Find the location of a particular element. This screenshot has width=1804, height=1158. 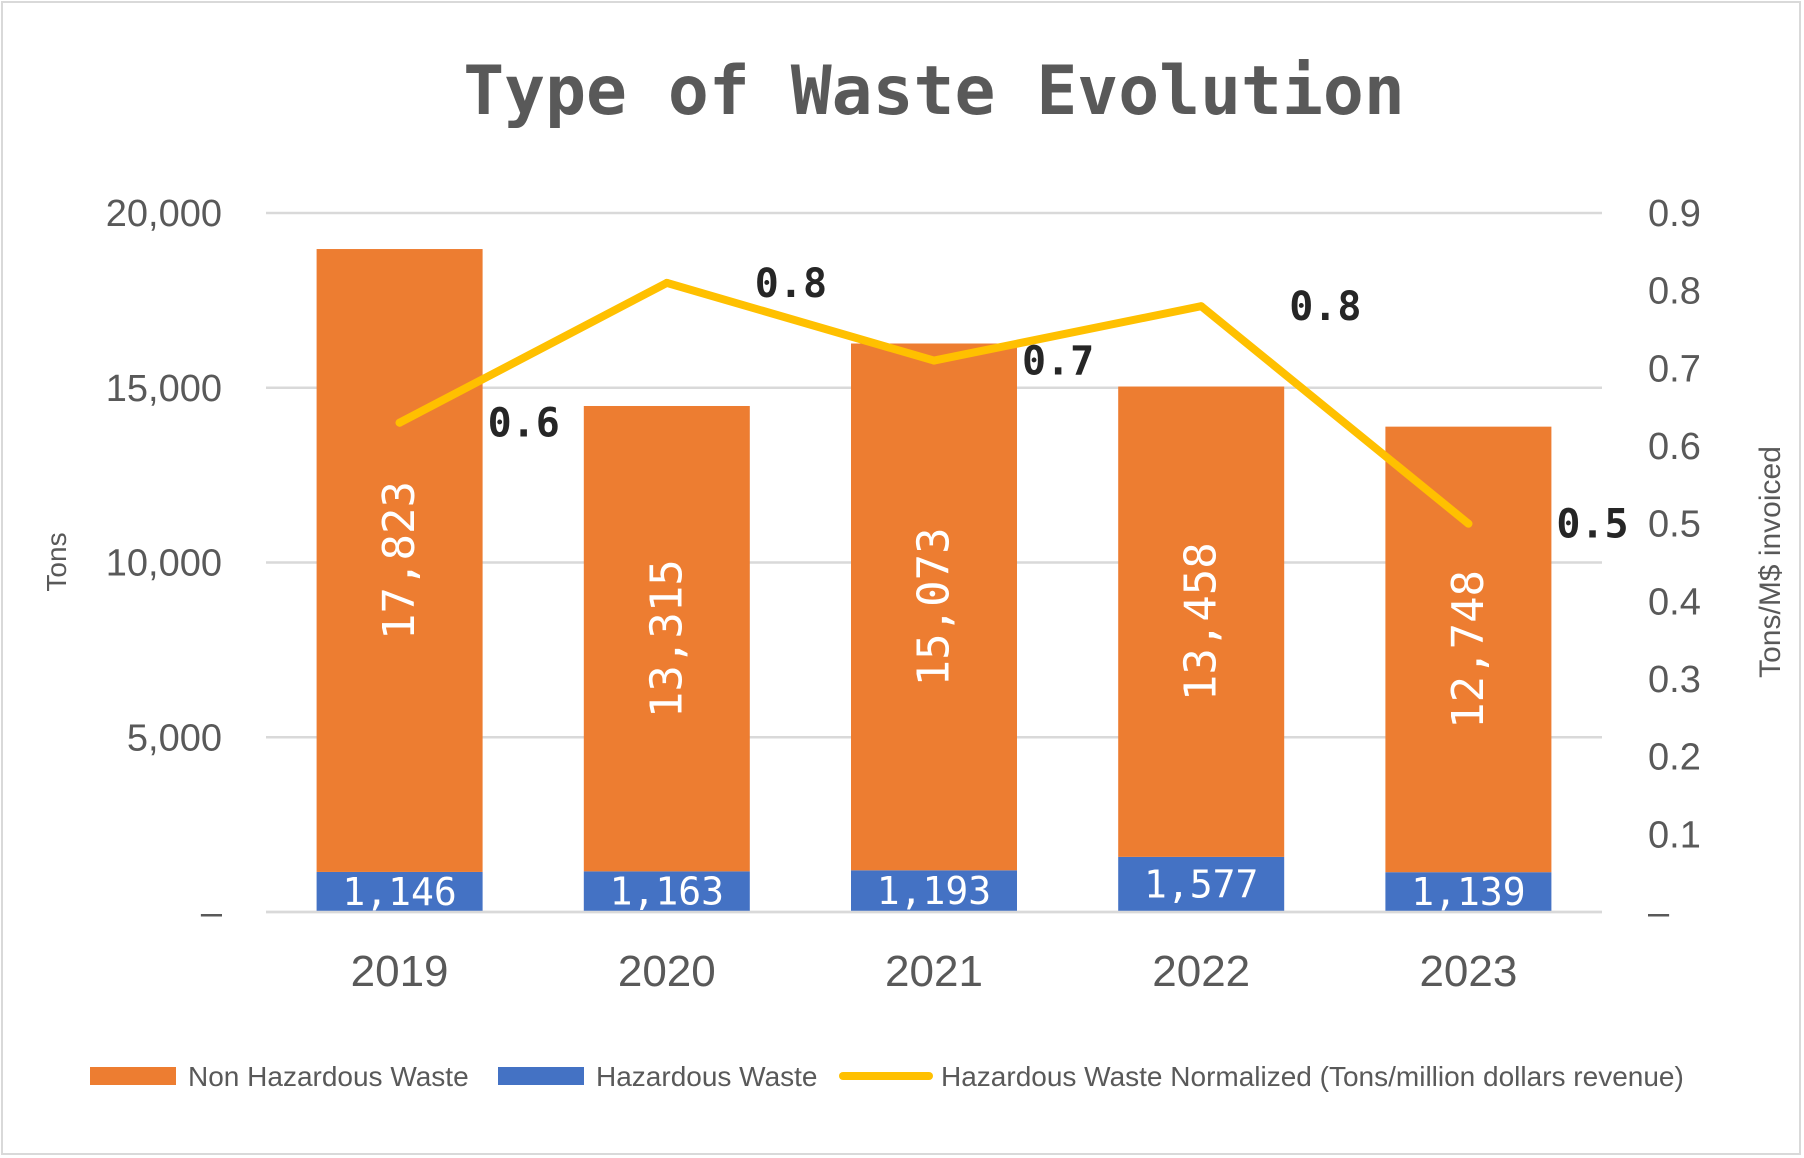

bar-hazardous-2021 is located at coordinates (934, 891).